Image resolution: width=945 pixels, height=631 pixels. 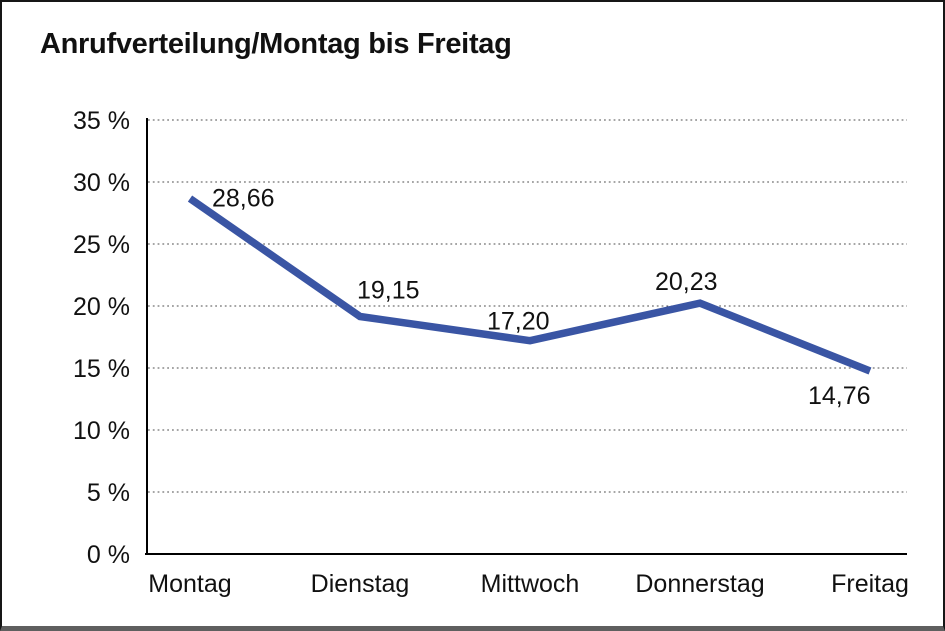 I want to click on y-axis-tick-label: 30 %, so click(x=101, y=183).